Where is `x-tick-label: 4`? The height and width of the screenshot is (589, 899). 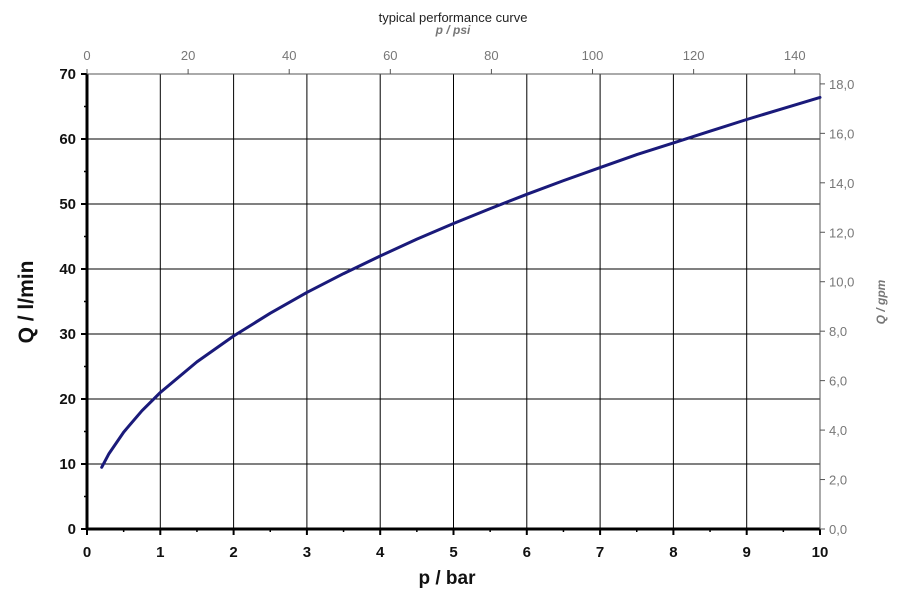 x-tick-label: 4 is located at coordinates (380, 552).